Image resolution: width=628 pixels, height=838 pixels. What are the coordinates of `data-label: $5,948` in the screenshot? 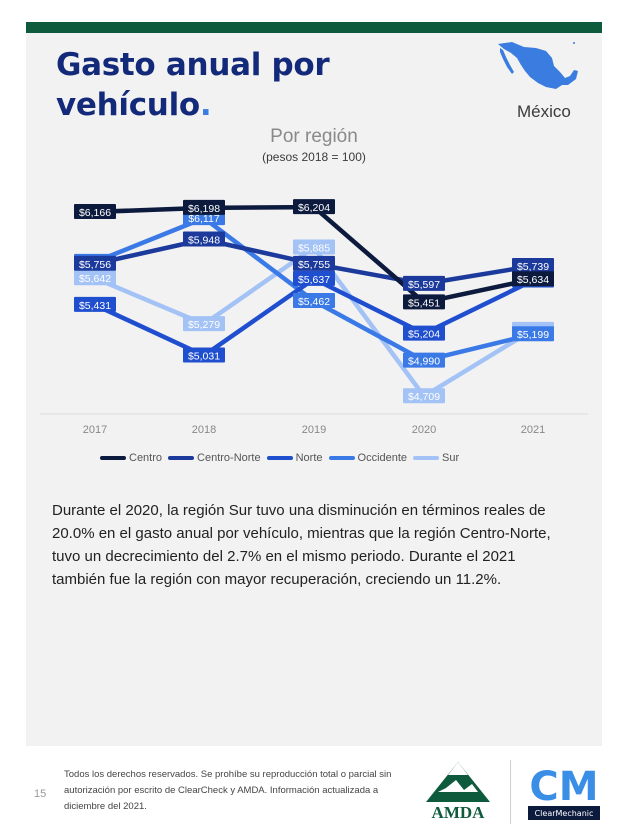 It's located at (204, 239).